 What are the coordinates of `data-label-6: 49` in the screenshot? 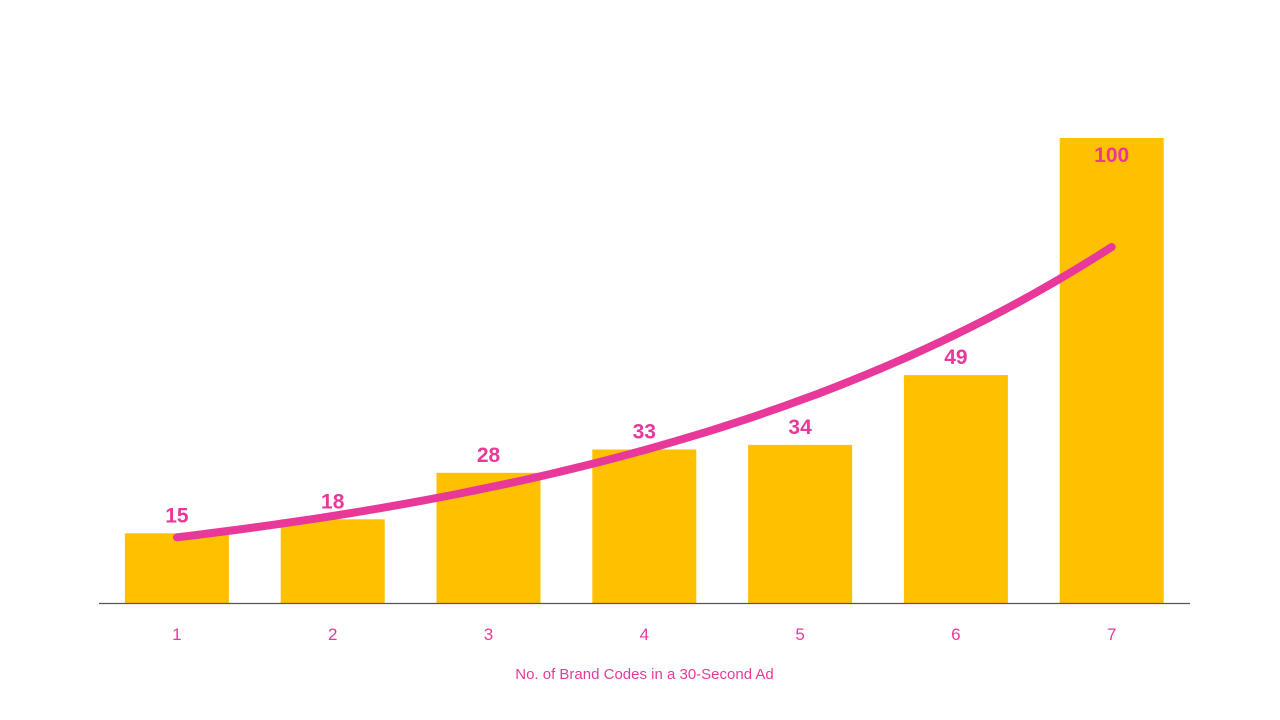 It's located at (955, 357).